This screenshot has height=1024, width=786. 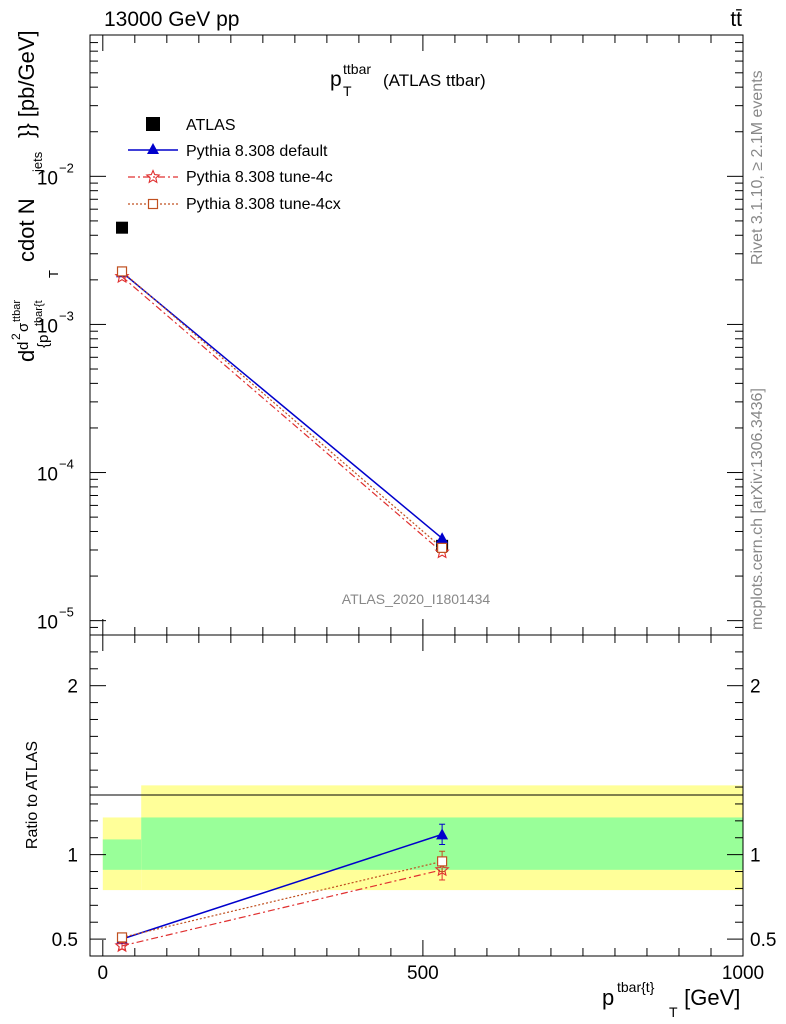 What do you see at coordinates (26, 84) in the screenshot?
I see `y-label-tail: }} [pb/GeV]` at bounding box center [26, 84].